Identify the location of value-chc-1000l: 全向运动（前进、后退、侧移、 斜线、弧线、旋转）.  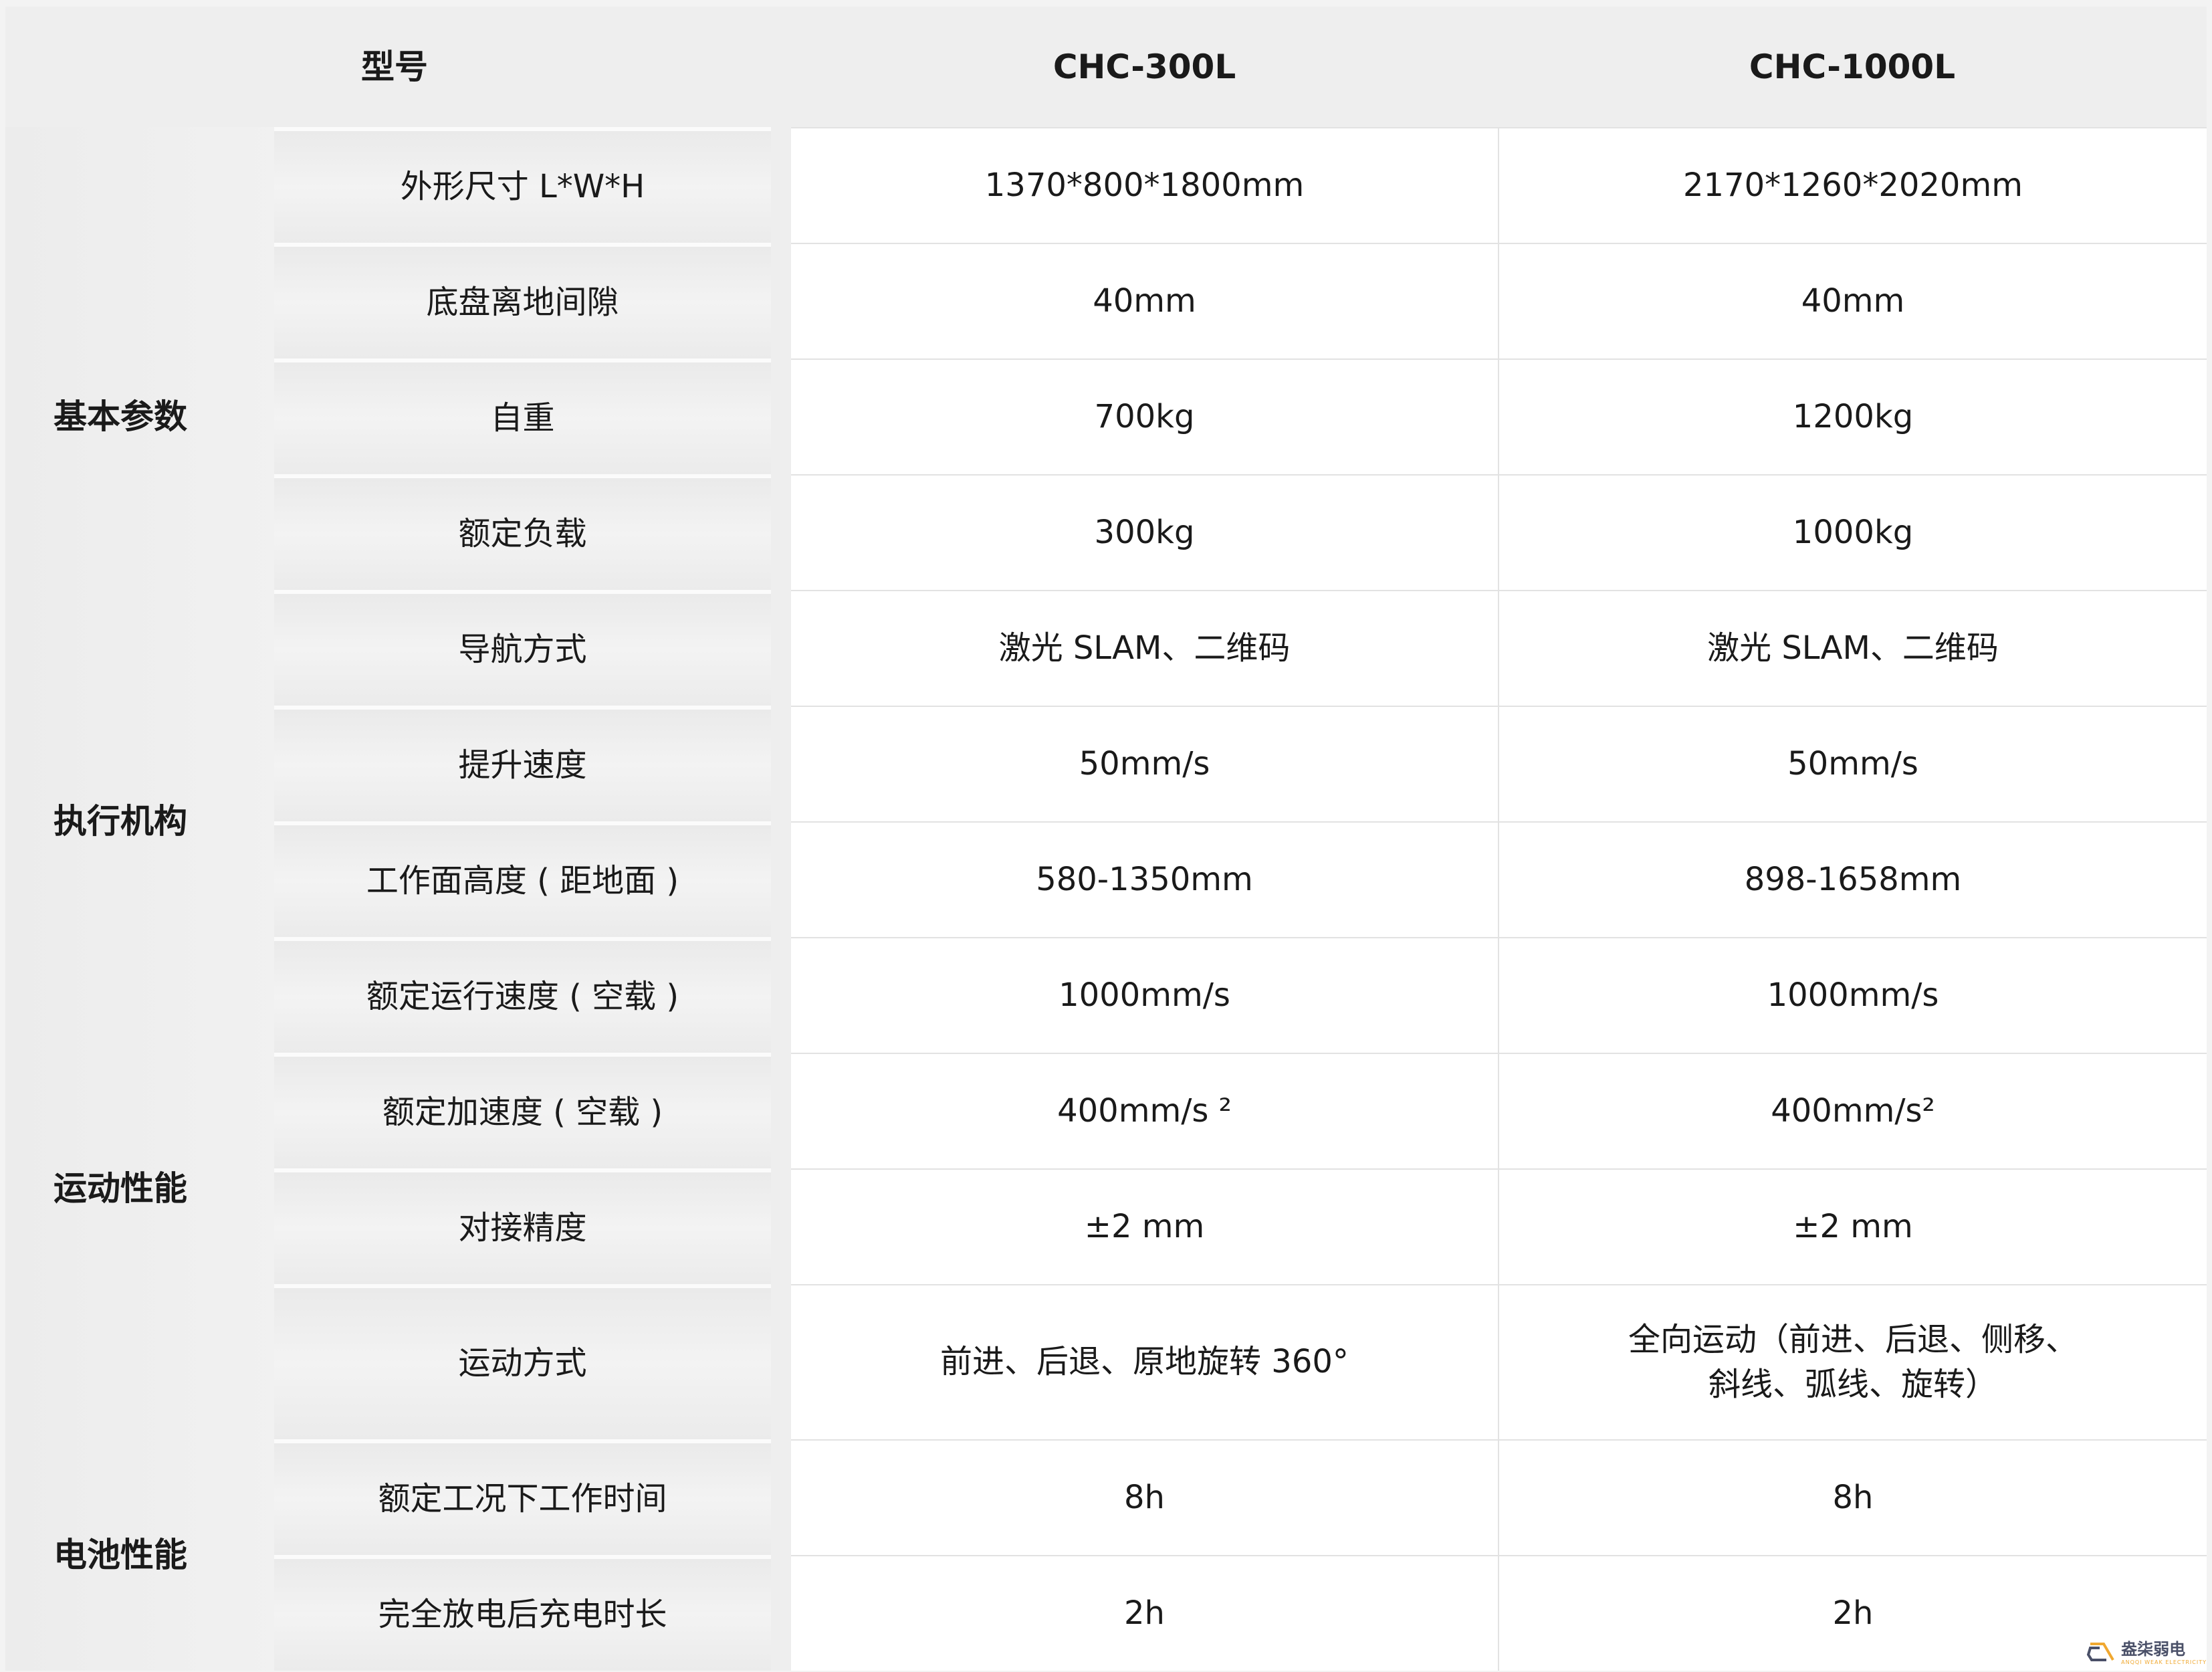
(1853, 1361).